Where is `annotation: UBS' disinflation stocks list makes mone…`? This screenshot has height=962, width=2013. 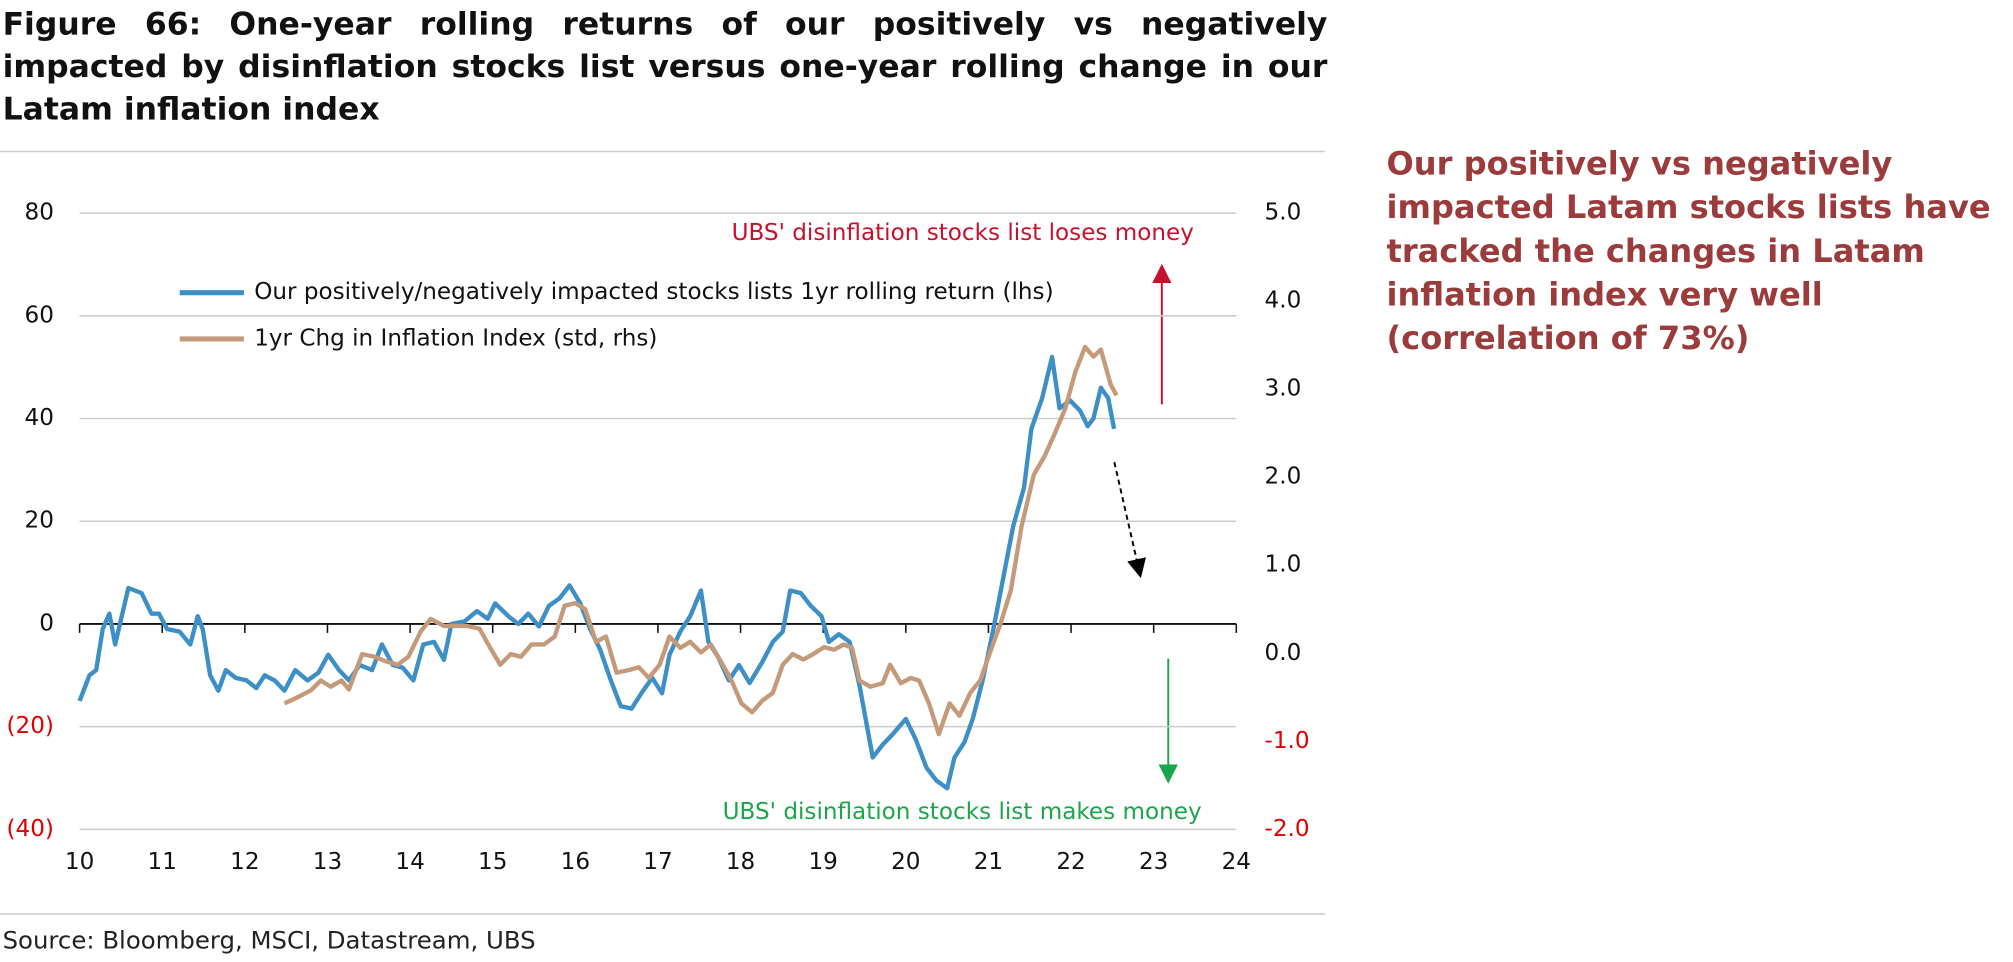 annotation: UBS' disinflation stocks list makes mone… is located at coordinates (962, 812).